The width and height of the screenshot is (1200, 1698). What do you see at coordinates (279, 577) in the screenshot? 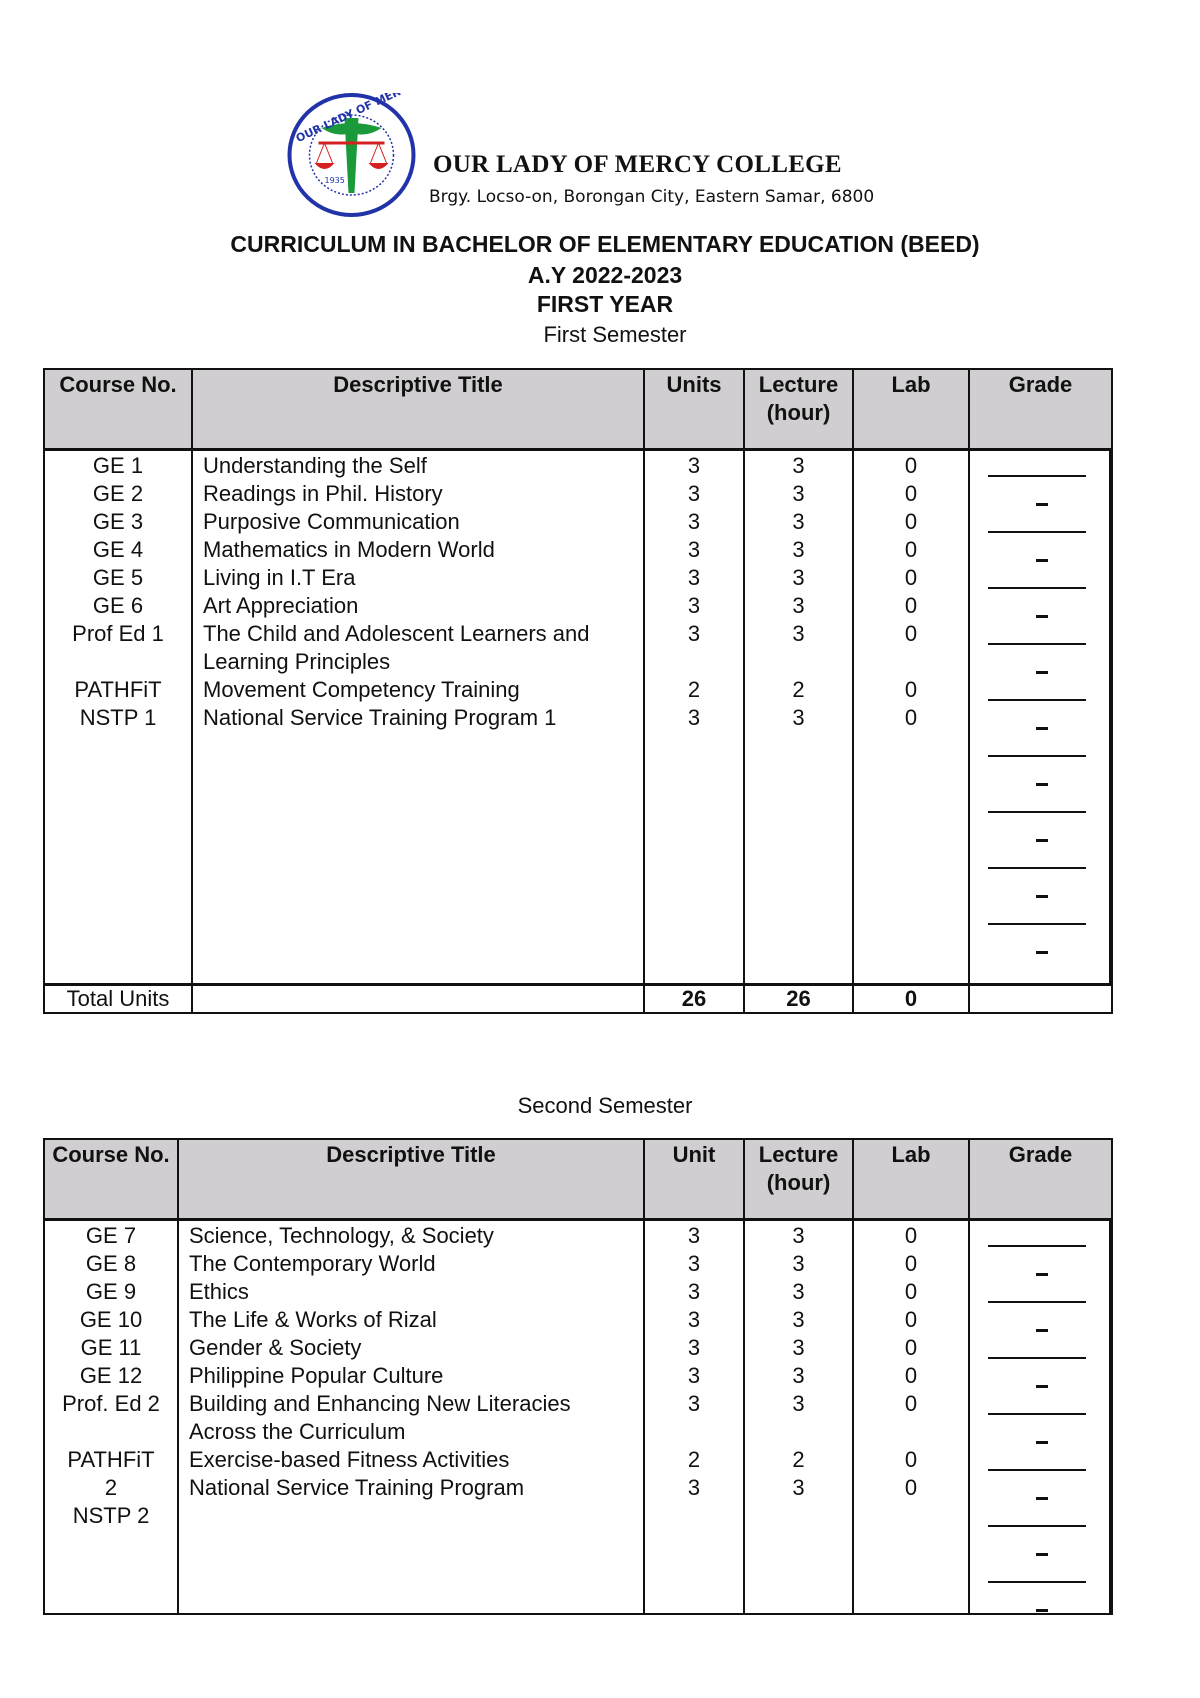
I see `cell-title: Living in I.T Era` at bounding box center [279, 577].